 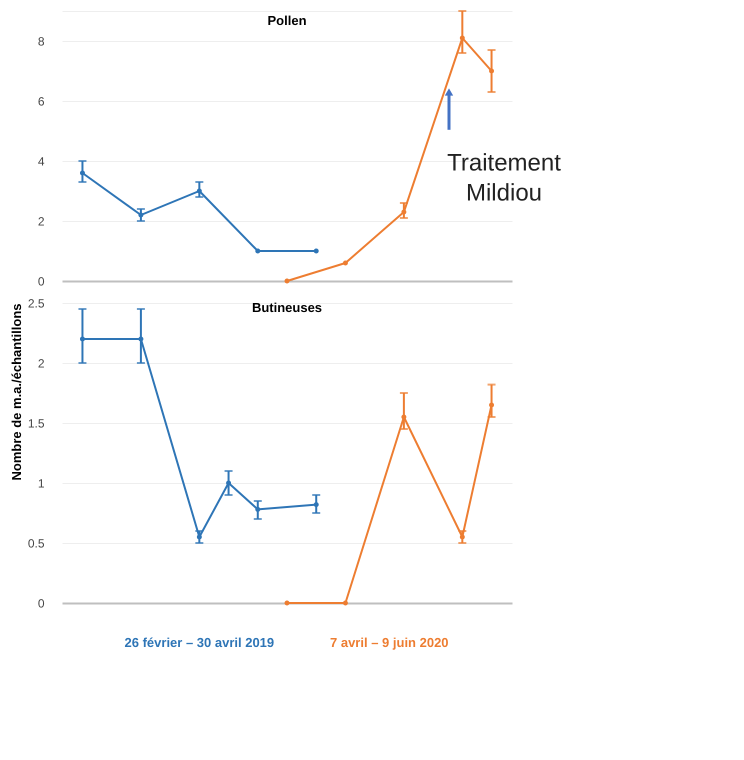 What do you see at coordinates (36, 543) in the screenshot?
I see `y-tick-label: 0.5` at bounding box center [36, 543].